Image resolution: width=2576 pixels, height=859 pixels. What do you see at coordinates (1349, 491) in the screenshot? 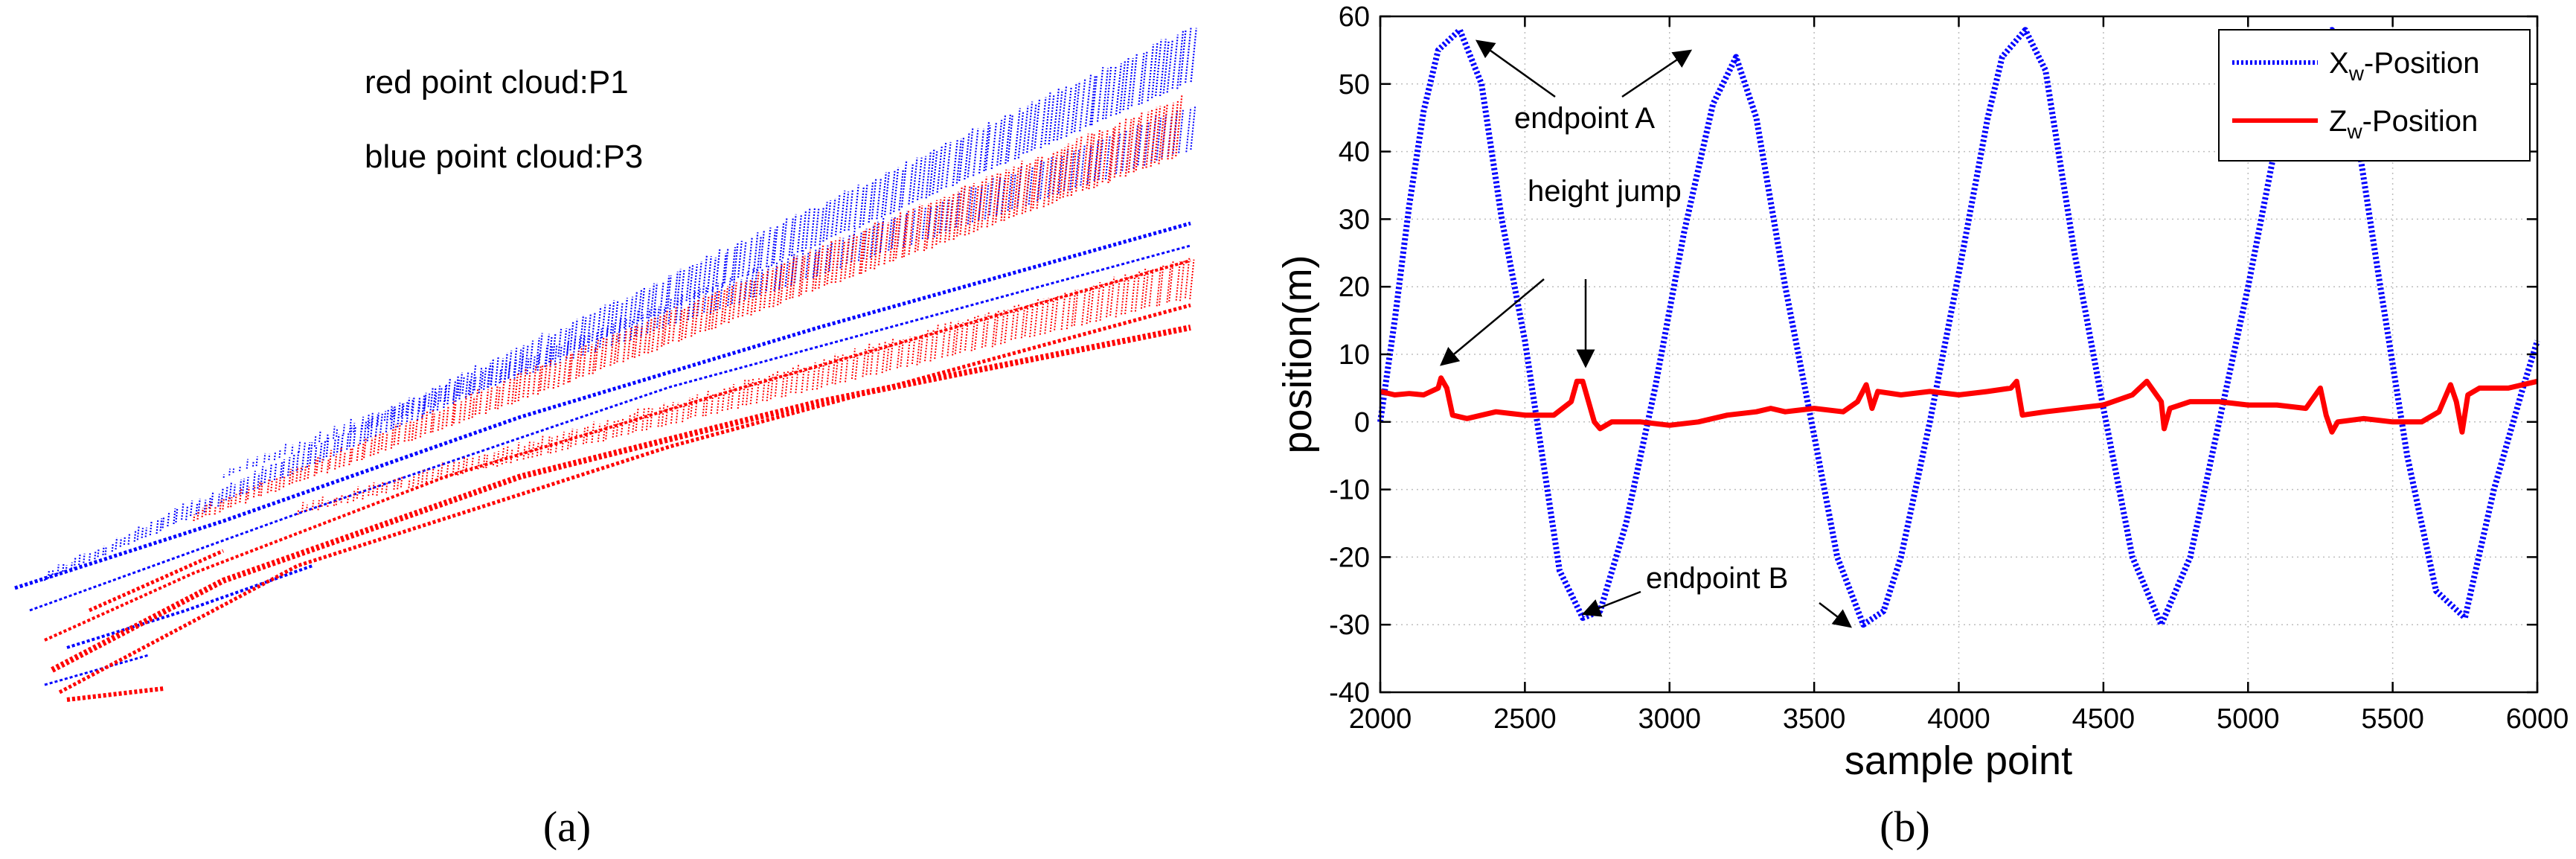
I see `y-tick-label: -10` at bounding box center [1349, 491].